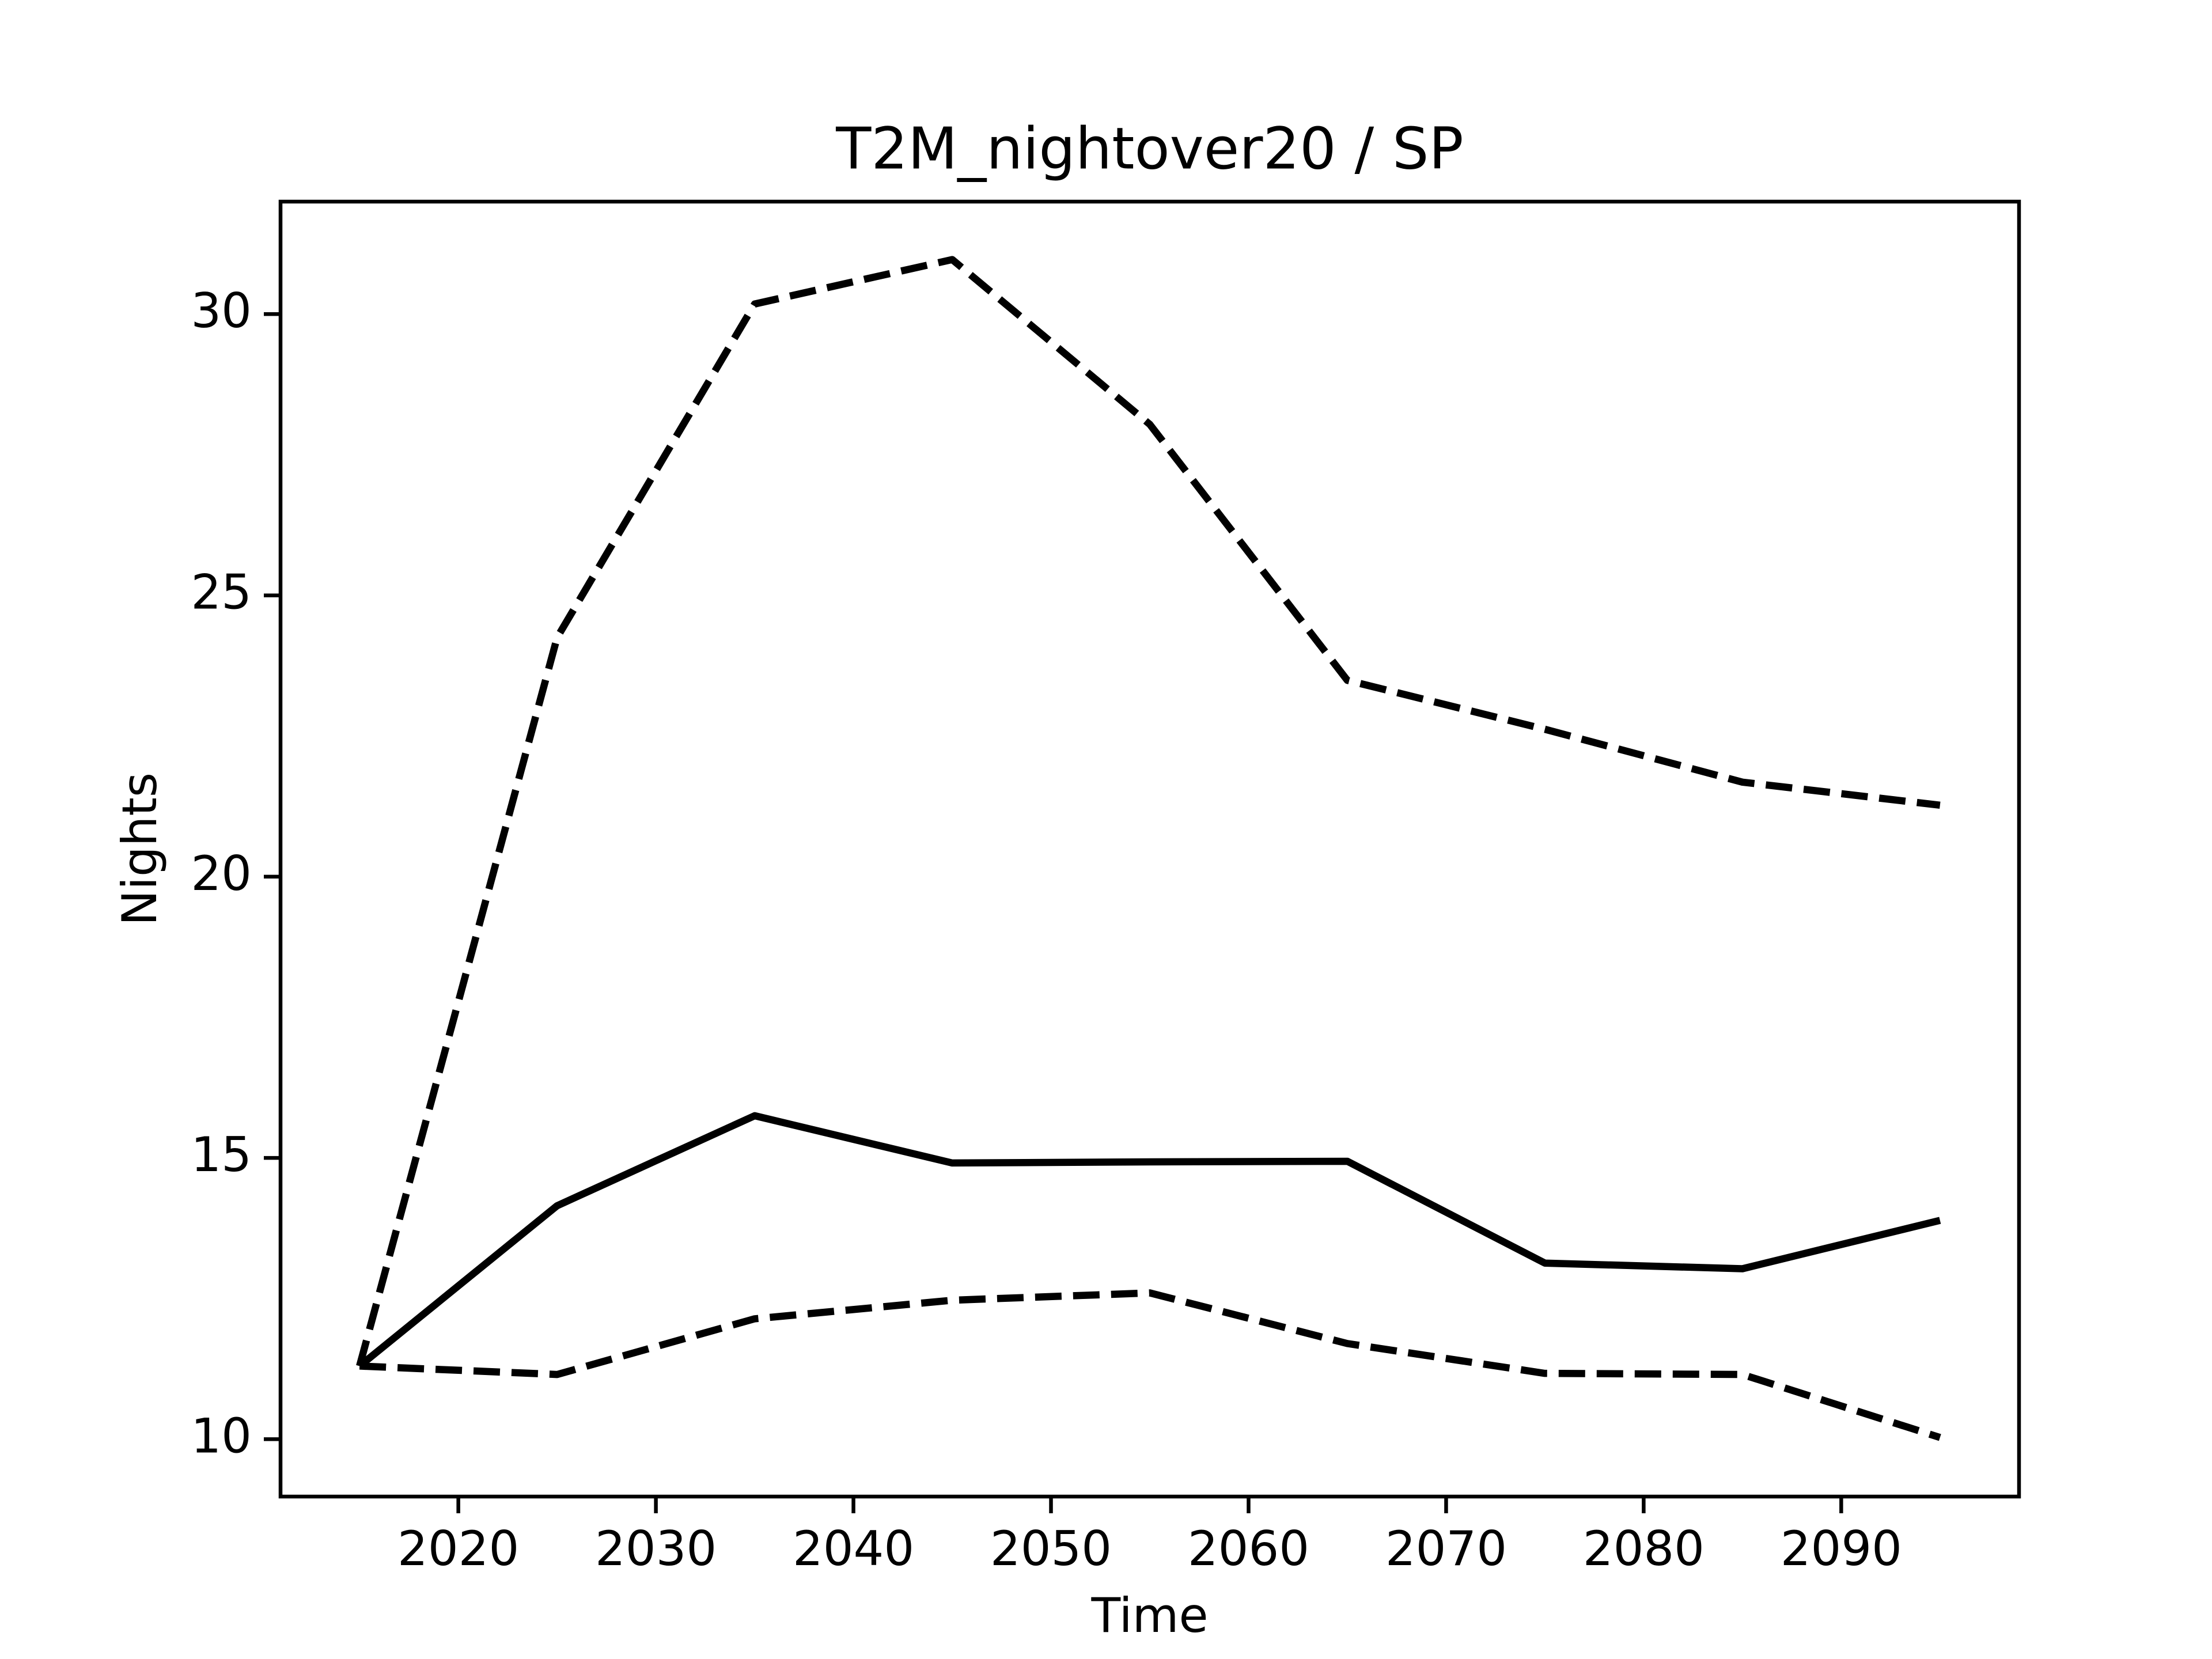 This screenshot has width=2212, height=1659. Describe the element at coordinates (853, 1549) in the screenshot. I see `x-tick-label: 2040` at that location.